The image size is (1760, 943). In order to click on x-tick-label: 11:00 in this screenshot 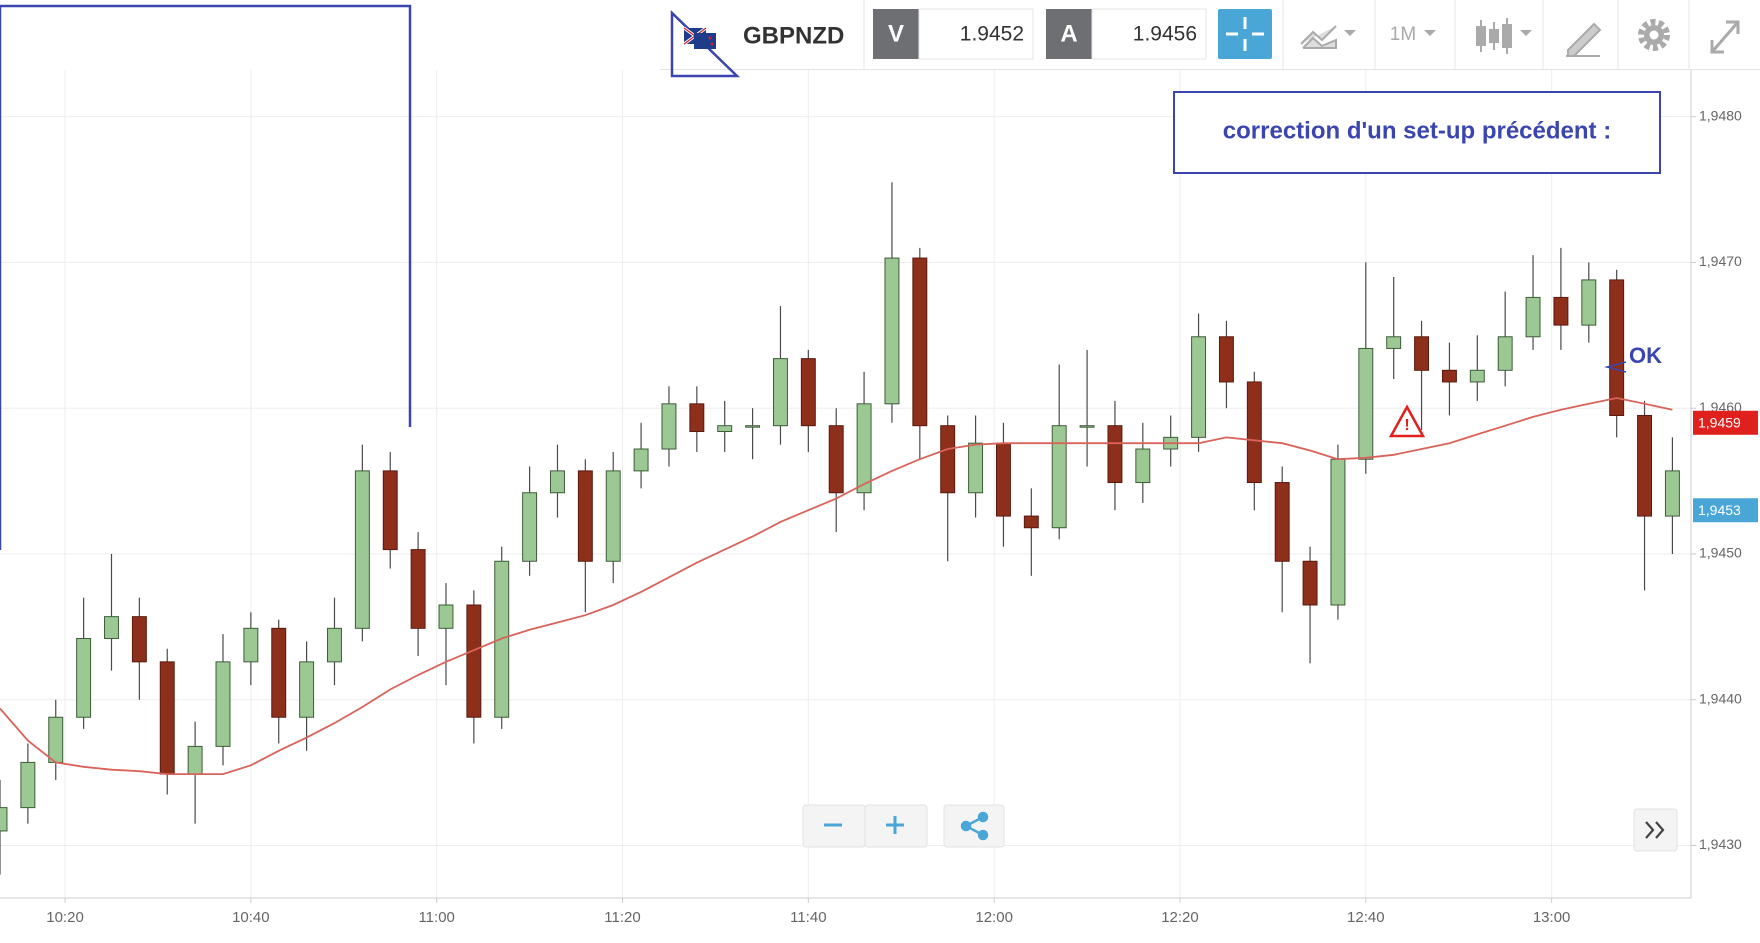, I will do `click(436, 917)`.